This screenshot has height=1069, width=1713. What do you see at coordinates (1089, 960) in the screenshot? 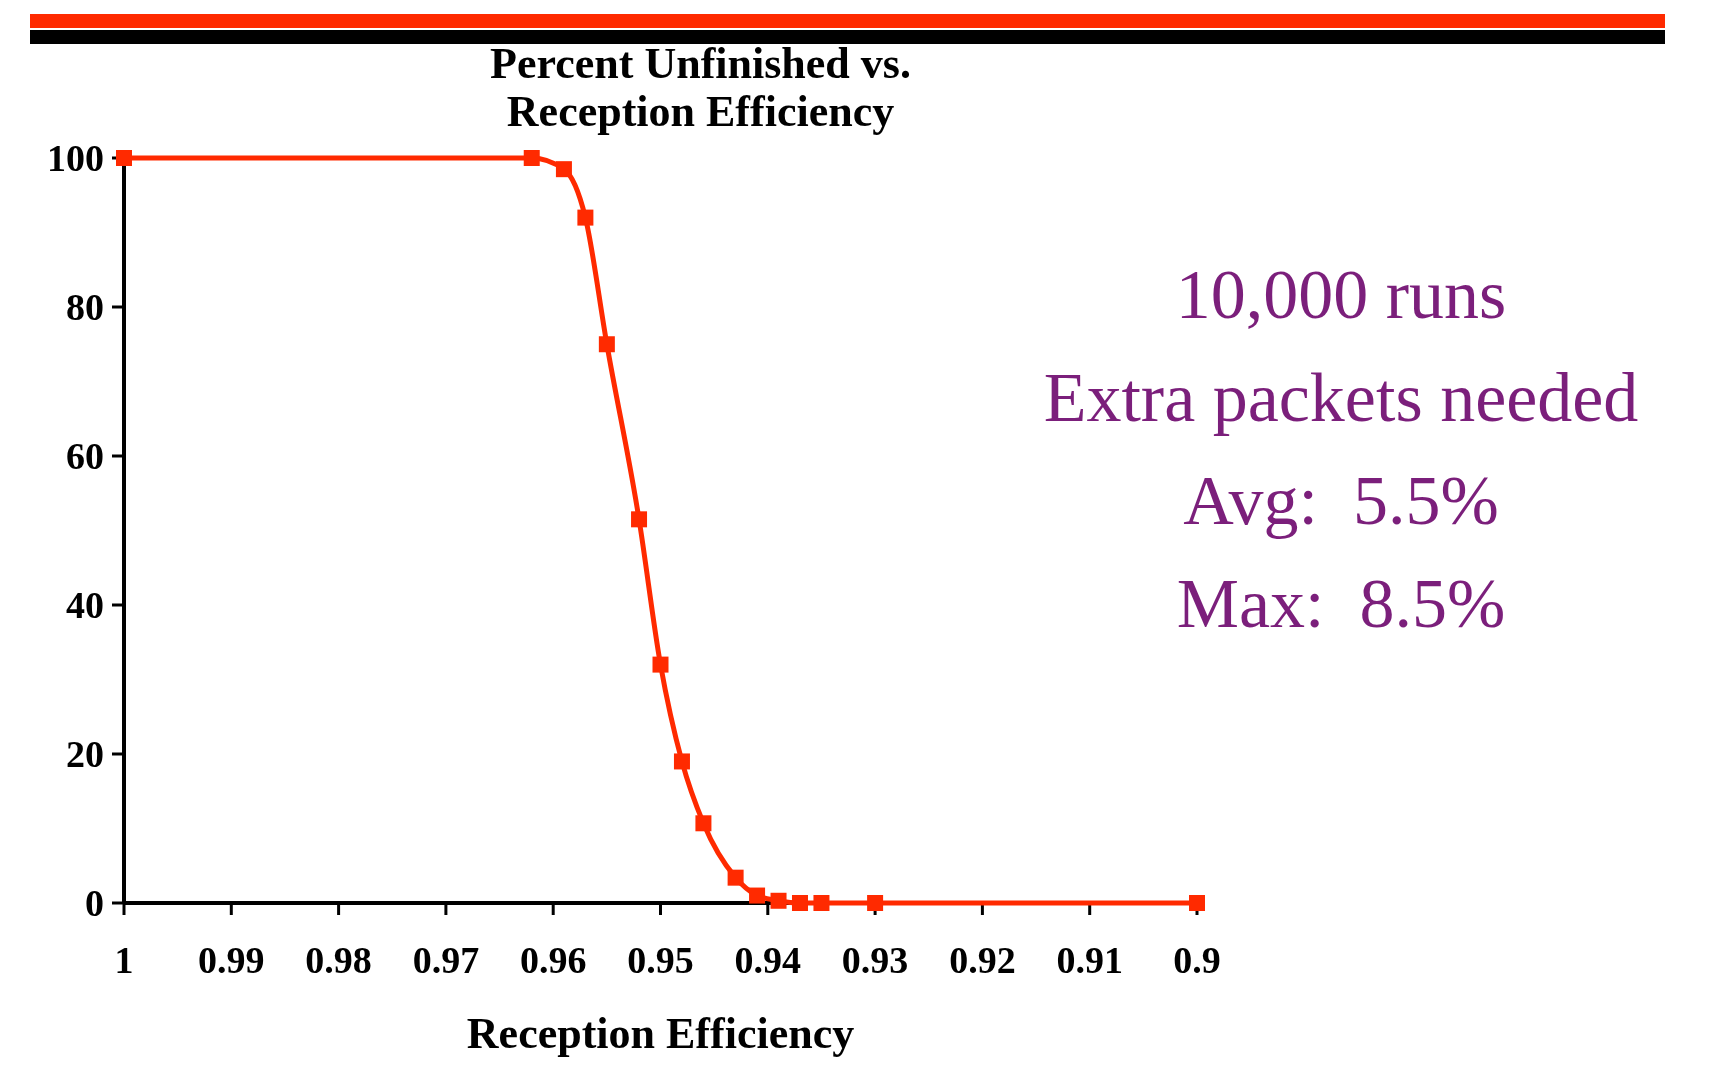
I see `x-tick-label: 0.91` at bounding box center [1089, 960].